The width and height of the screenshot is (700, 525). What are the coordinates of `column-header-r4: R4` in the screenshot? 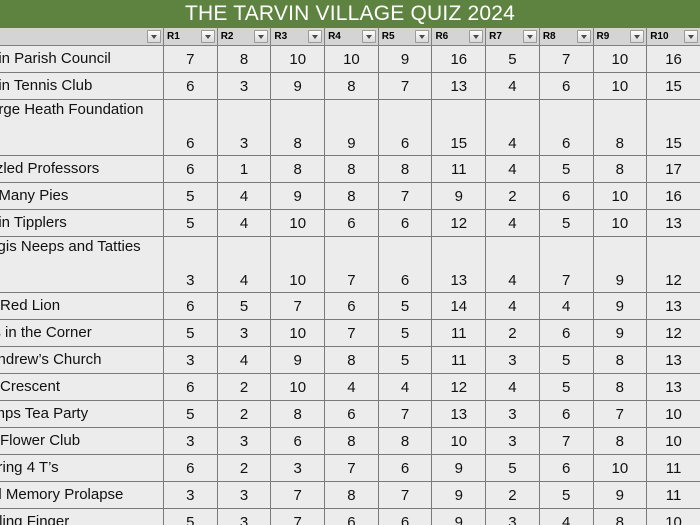 It's located at (351, 36).